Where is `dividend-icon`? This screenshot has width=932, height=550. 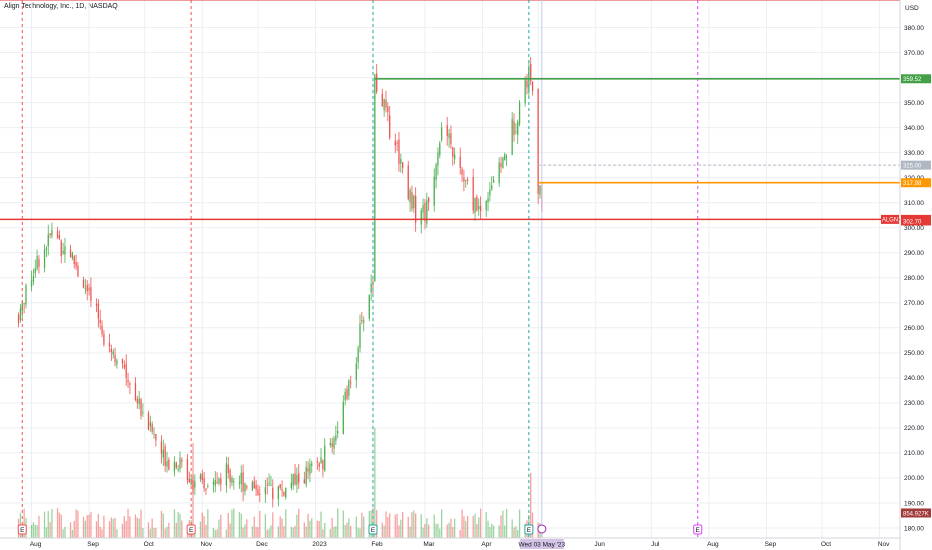
dividend-icon is located at coordinates (542, 529).